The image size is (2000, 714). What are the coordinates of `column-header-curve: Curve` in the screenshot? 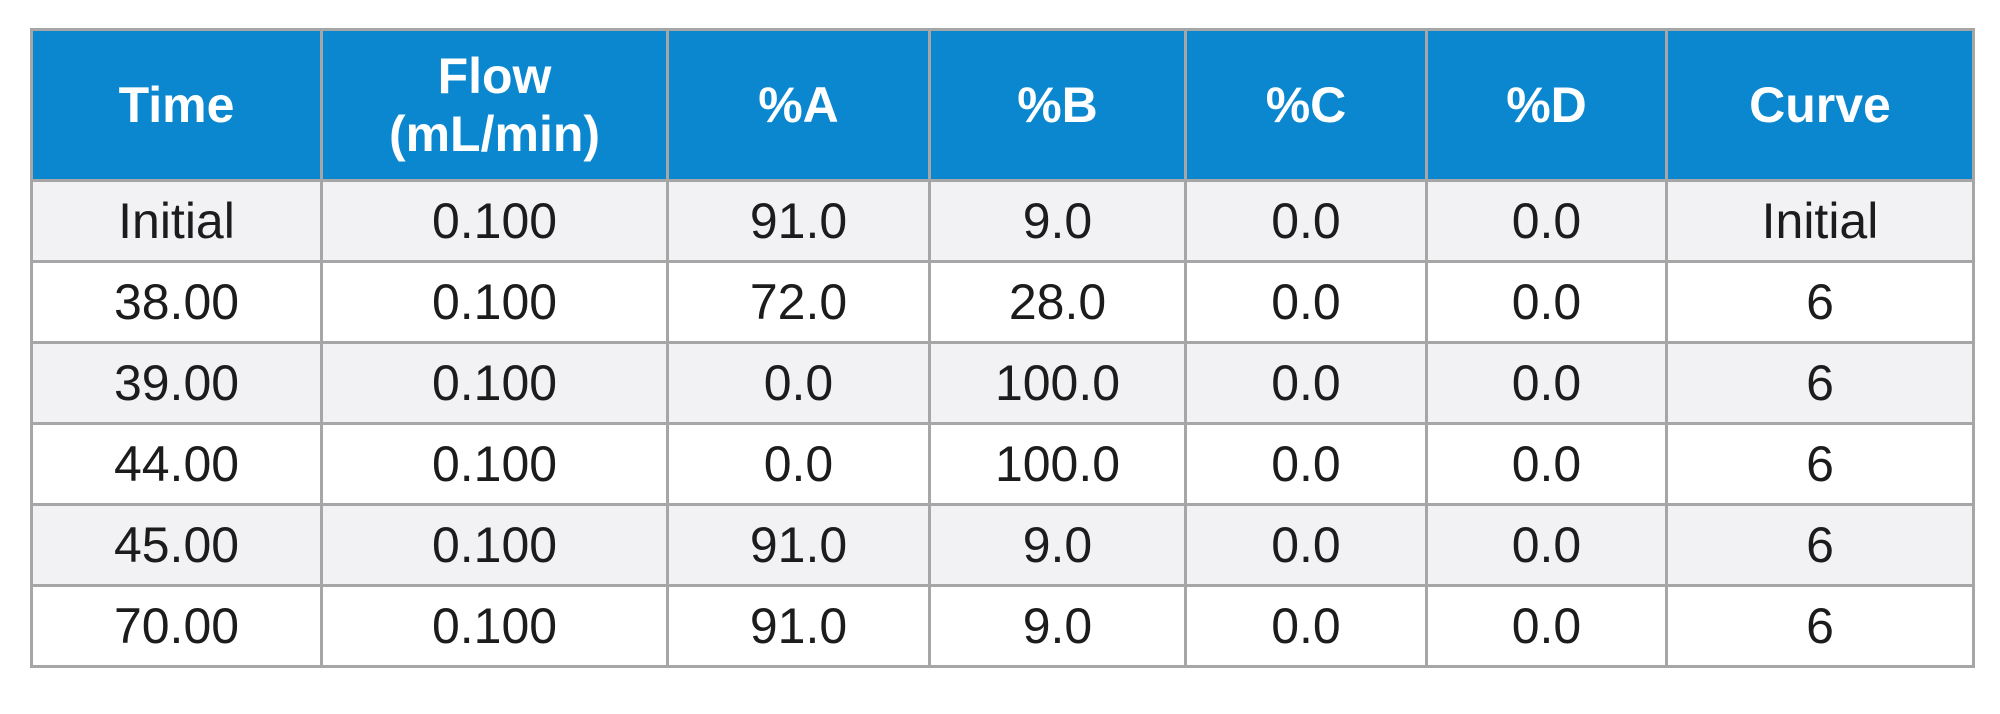 It's located at (1820, 105).